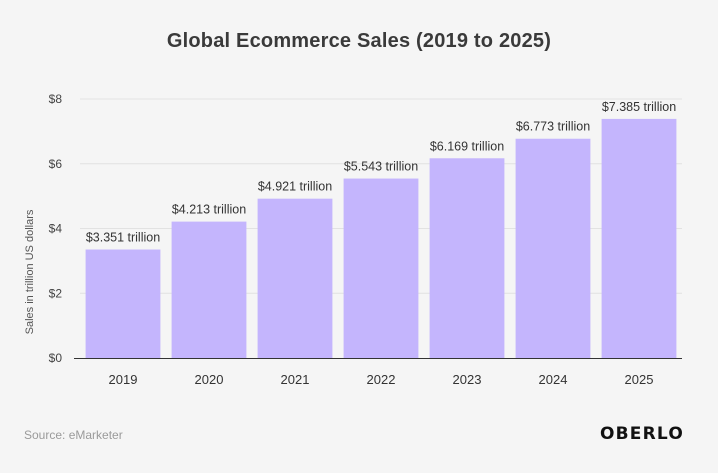 The width and height of the screenshot is (718, 473). What do you see at coordinates (56, 358) in the screenshot?
I see `y-tick-label: $0` at bounding box center [56, 358].